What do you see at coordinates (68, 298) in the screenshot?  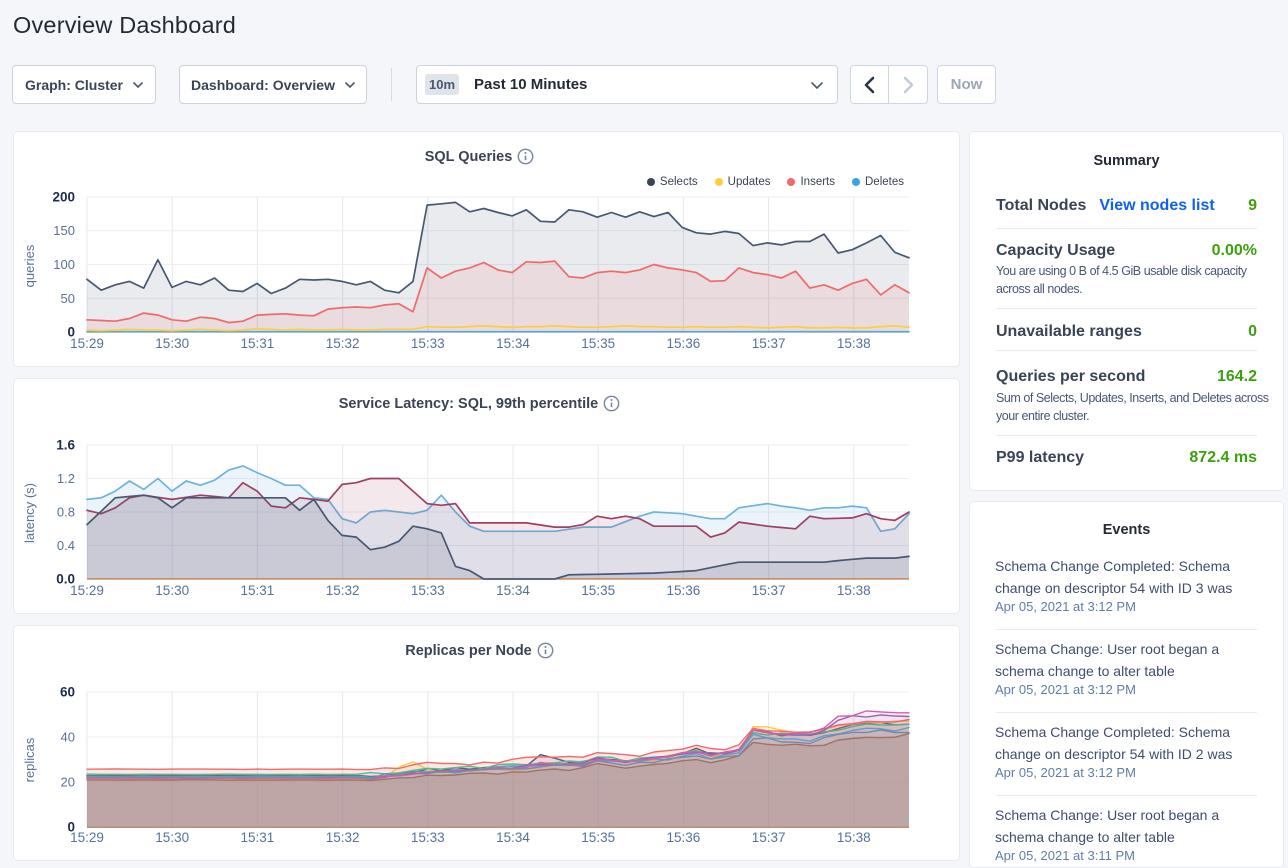 I see `svg-text: 50` at bounding box center [68, 298].